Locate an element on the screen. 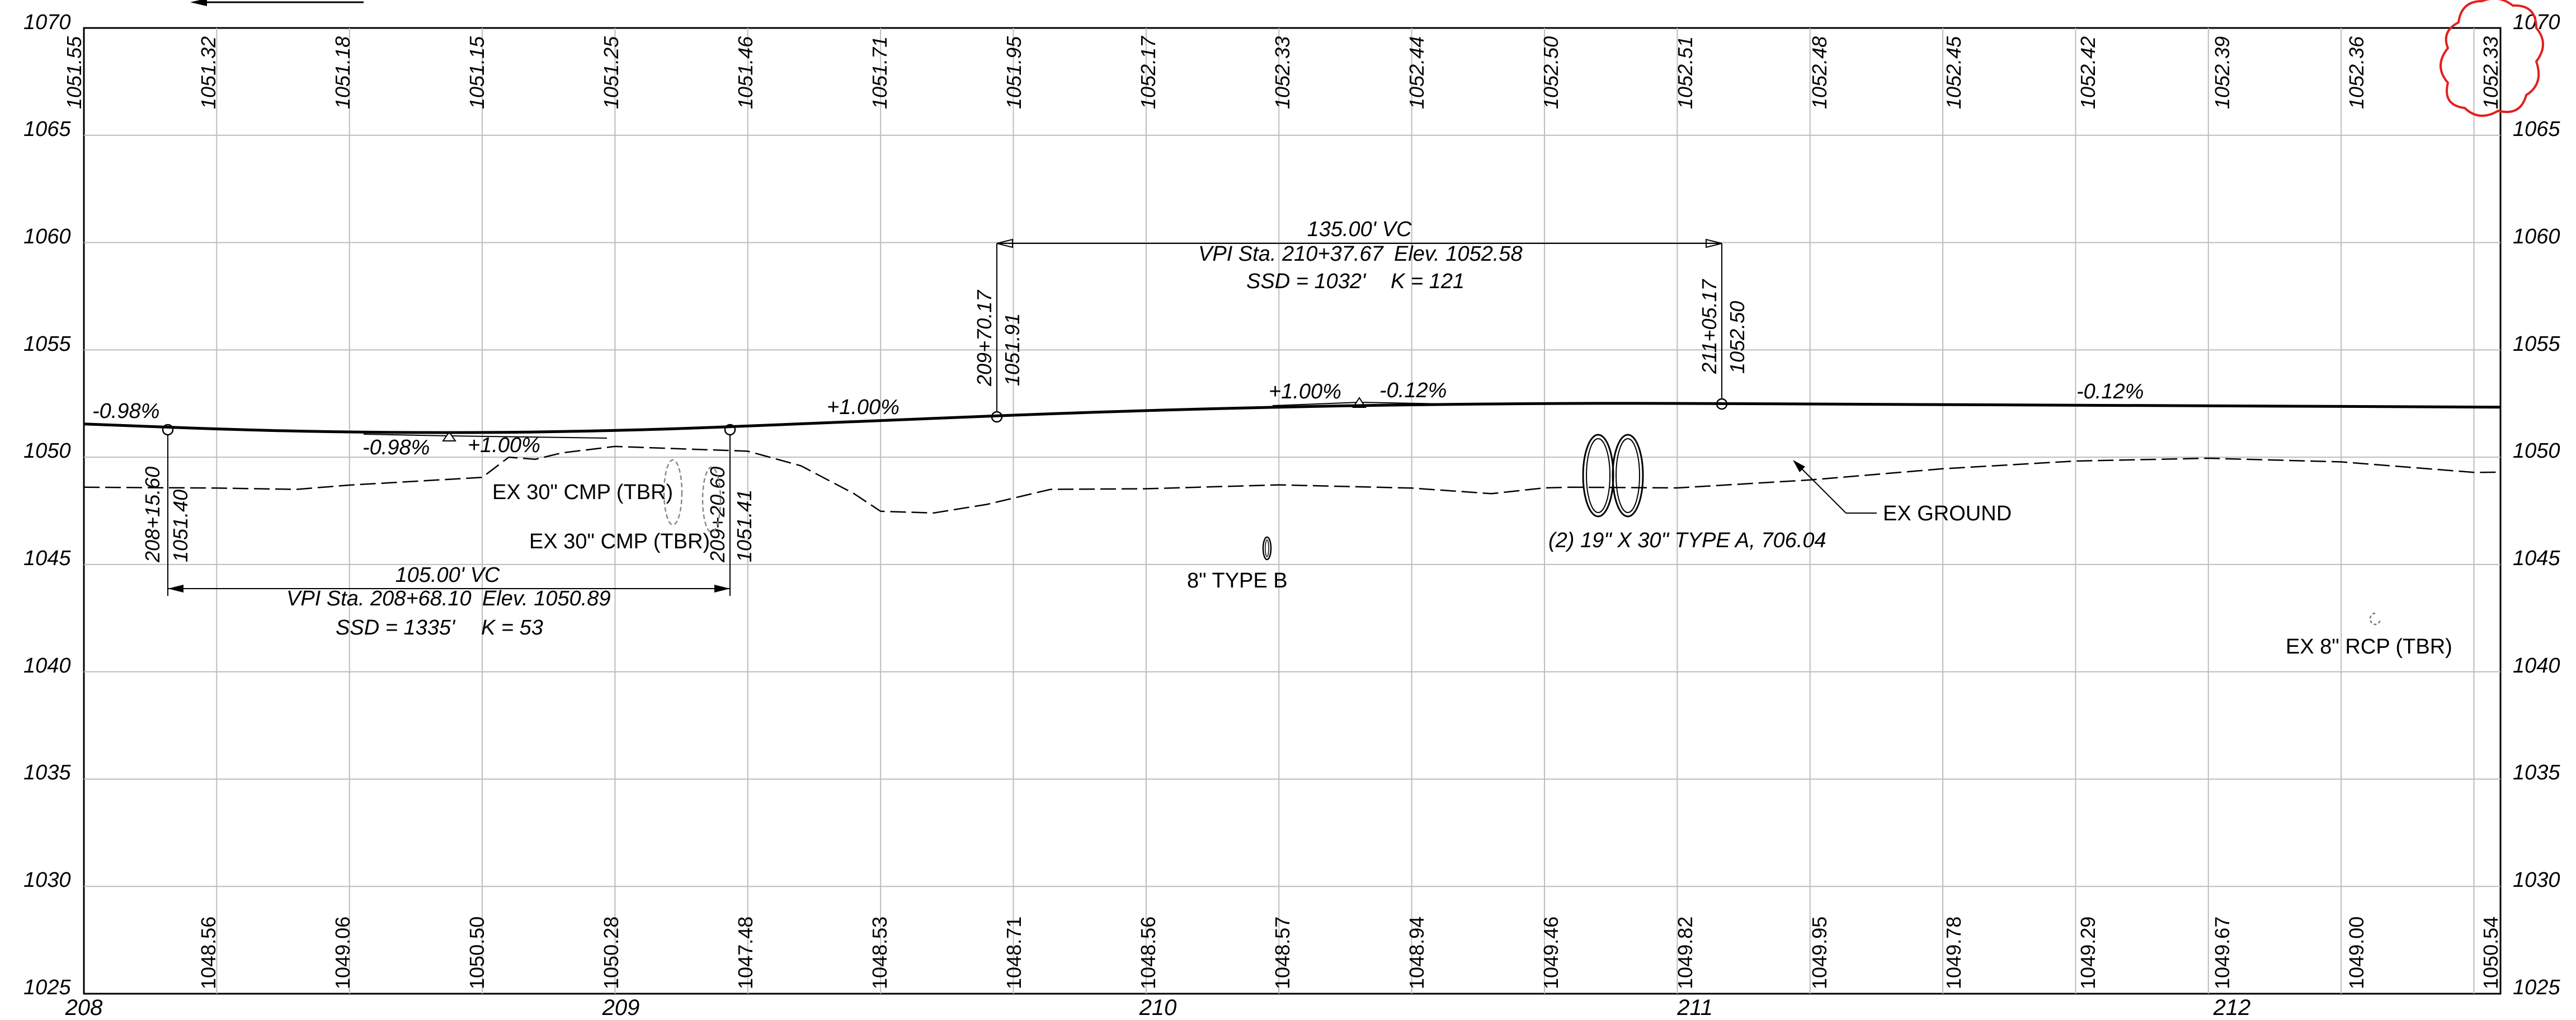 Image resolution: width=2576 pixels, height=1020 pixels. existing-elev-label: 1048.94 is located at coordinates (1416, 952).